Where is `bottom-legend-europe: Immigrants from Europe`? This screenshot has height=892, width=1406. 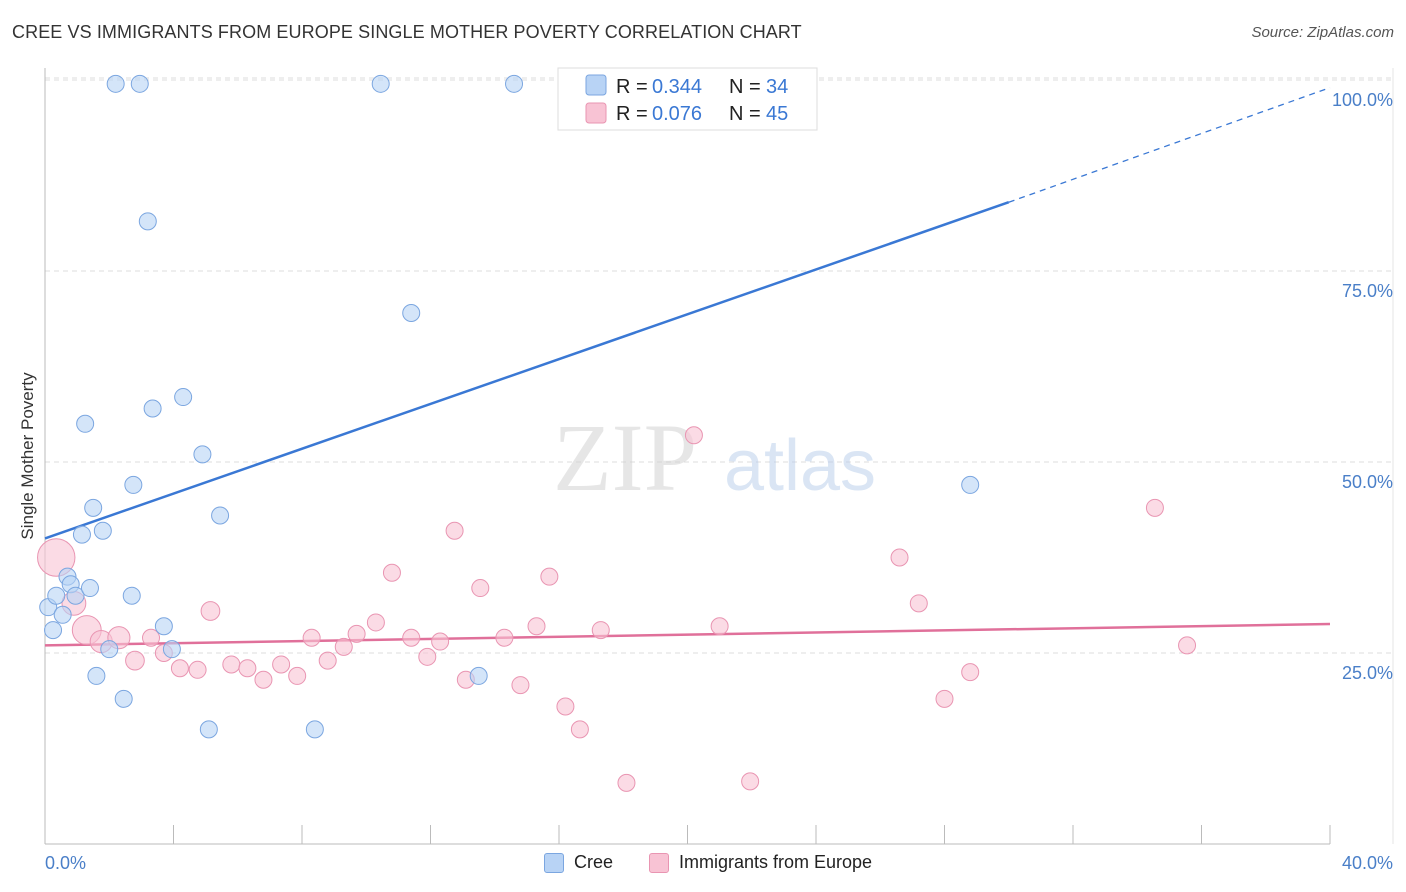
bottom-legend-europe: Immigrants from Europe is located at coordinates (760, 862).